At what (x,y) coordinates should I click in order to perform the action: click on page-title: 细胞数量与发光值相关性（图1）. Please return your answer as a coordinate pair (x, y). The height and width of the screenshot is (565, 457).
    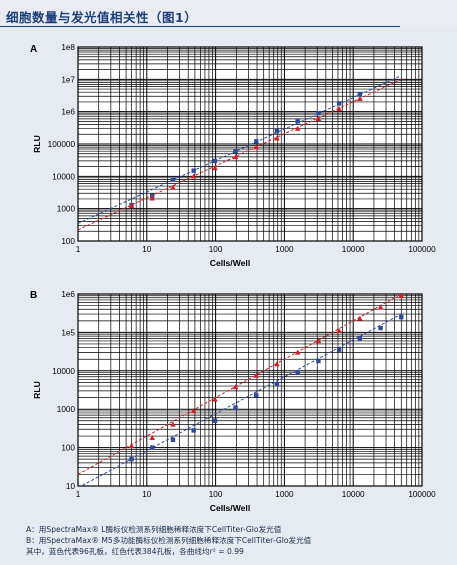
    Looking at the image, I should click on (102, 17).